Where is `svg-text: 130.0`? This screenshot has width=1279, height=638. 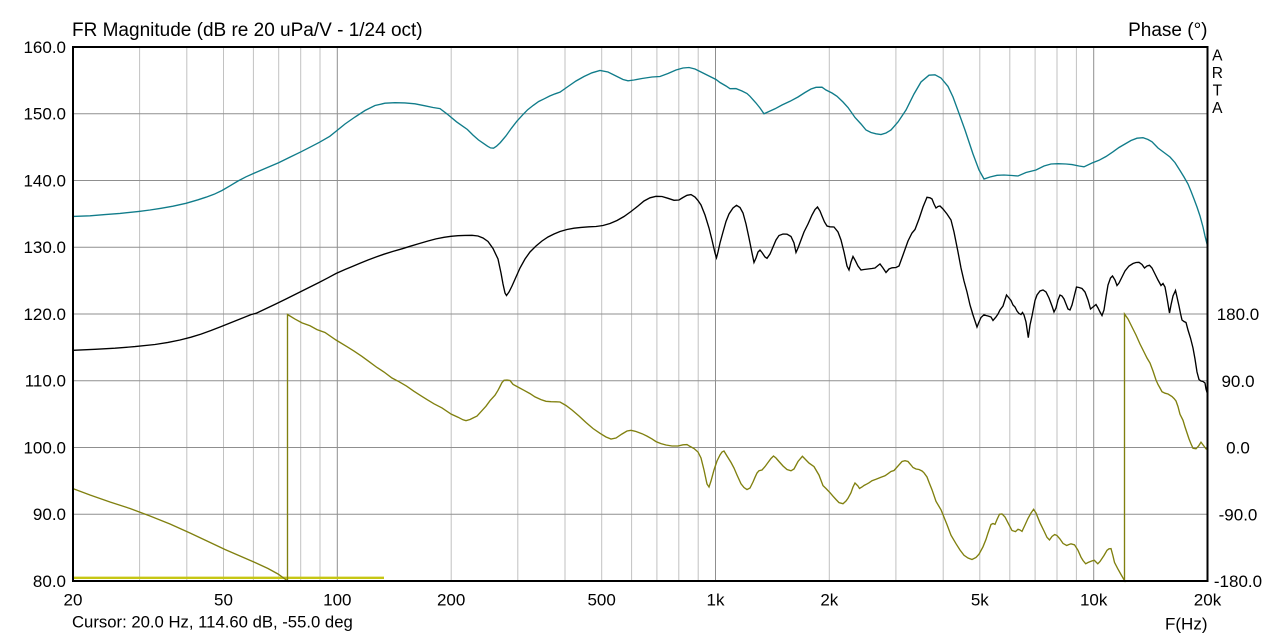
svg-text: 130.0 is located at coordinates (44, 247).